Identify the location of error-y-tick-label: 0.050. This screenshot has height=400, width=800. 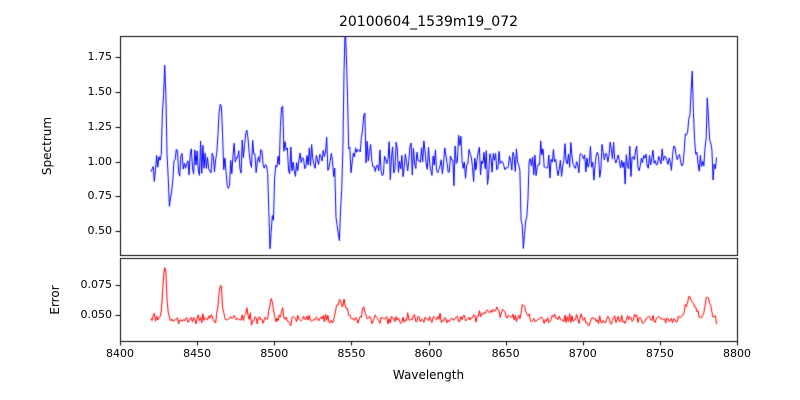
(96, 314).